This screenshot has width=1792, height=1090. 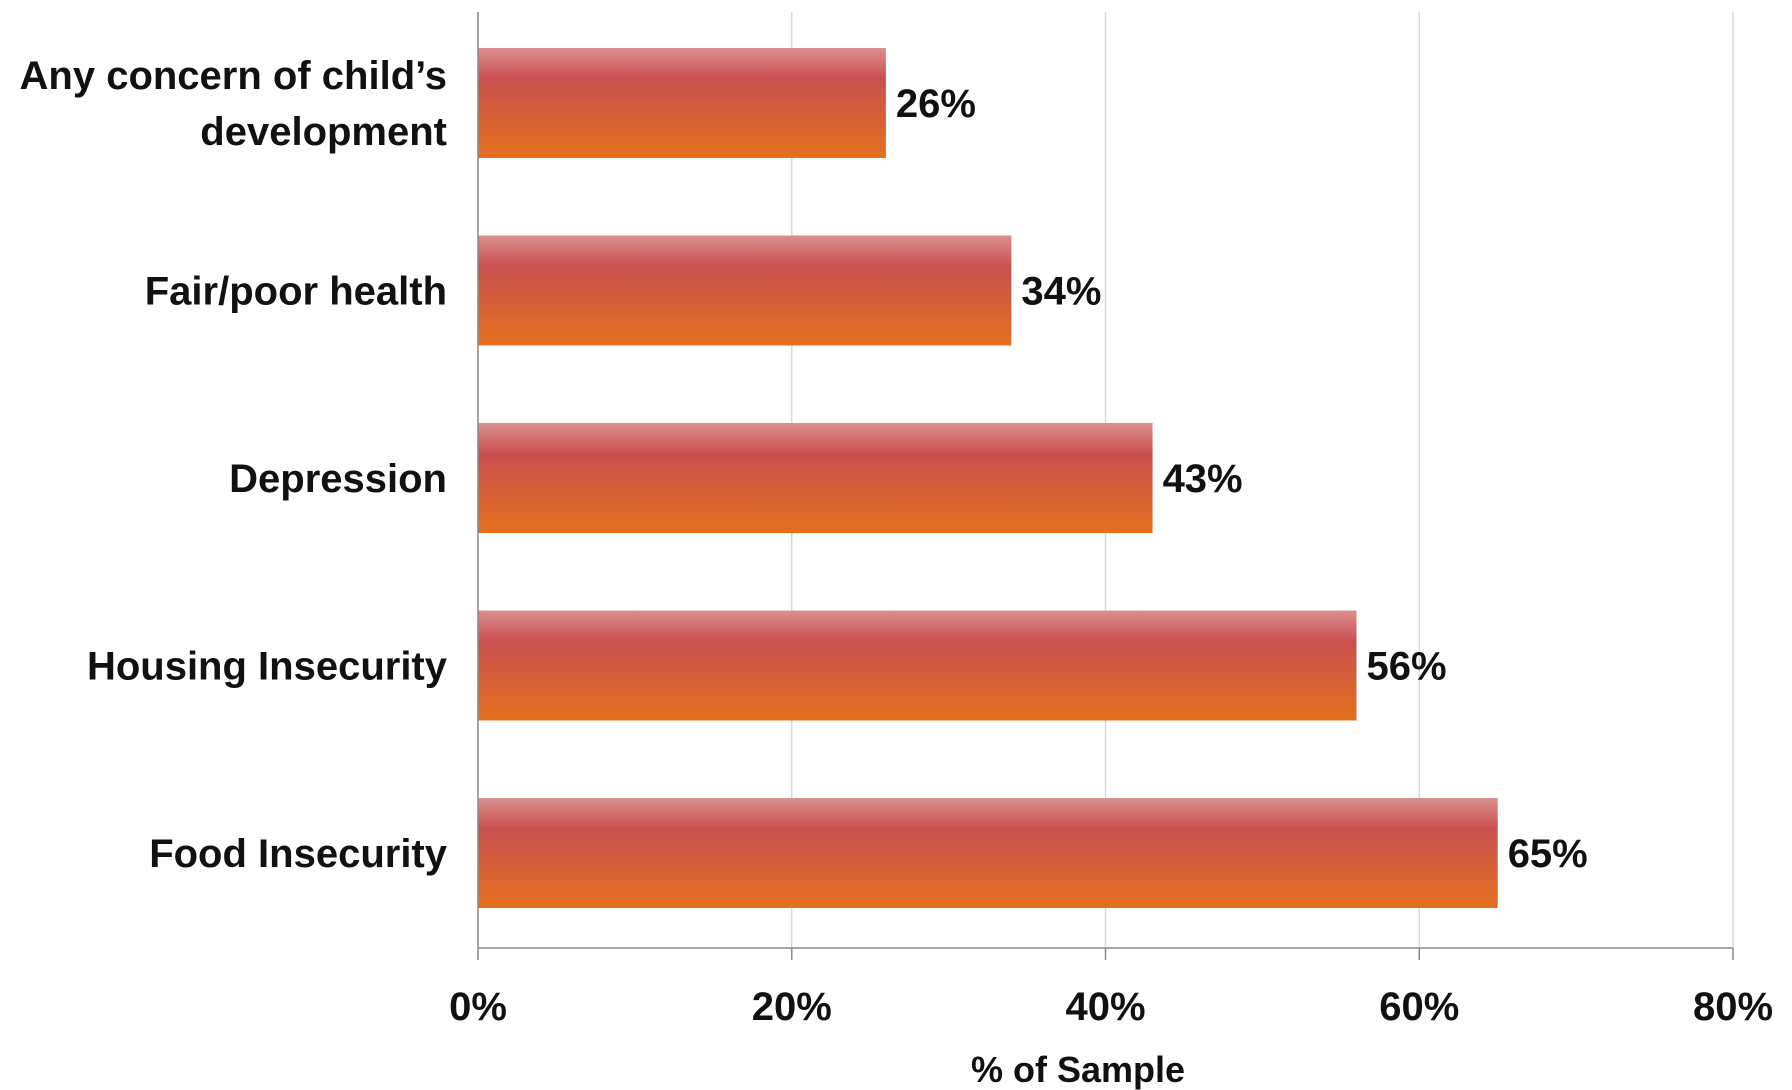 I want to click on category-label: Food Insecurity, so click(x=298, y=854).